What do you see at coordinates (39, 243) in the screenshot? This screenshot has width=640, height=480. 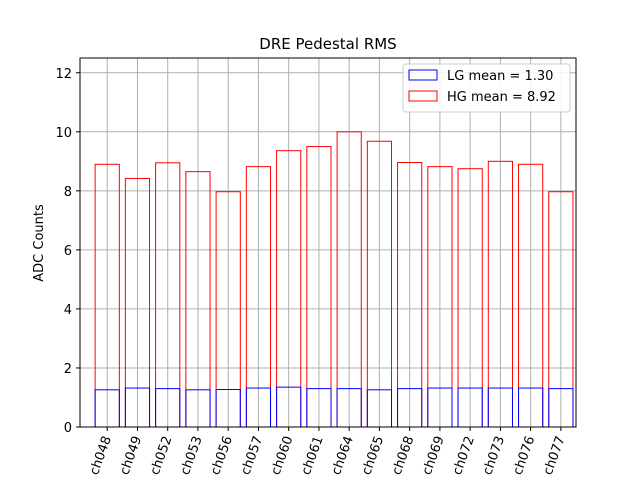 I see `y-axis-label: ADC Counts` at bounding box center [39, 243].